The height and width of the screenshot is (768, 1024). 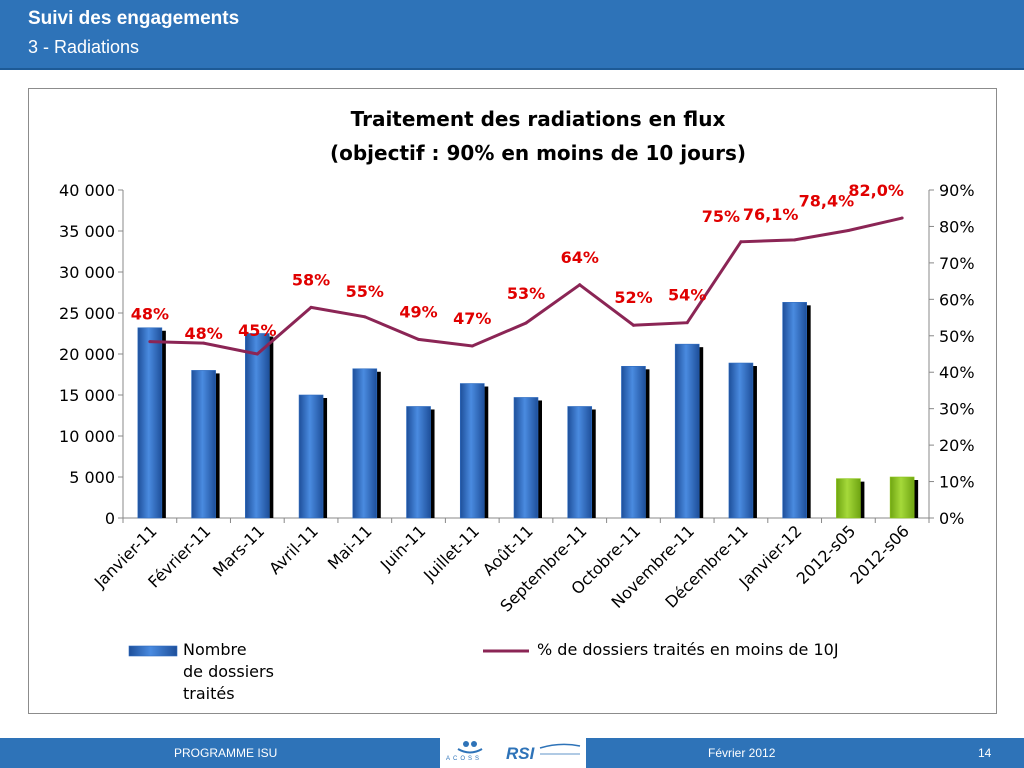 I want to click on y-left-tick-label: 5 000, so click(x=92, y=477).